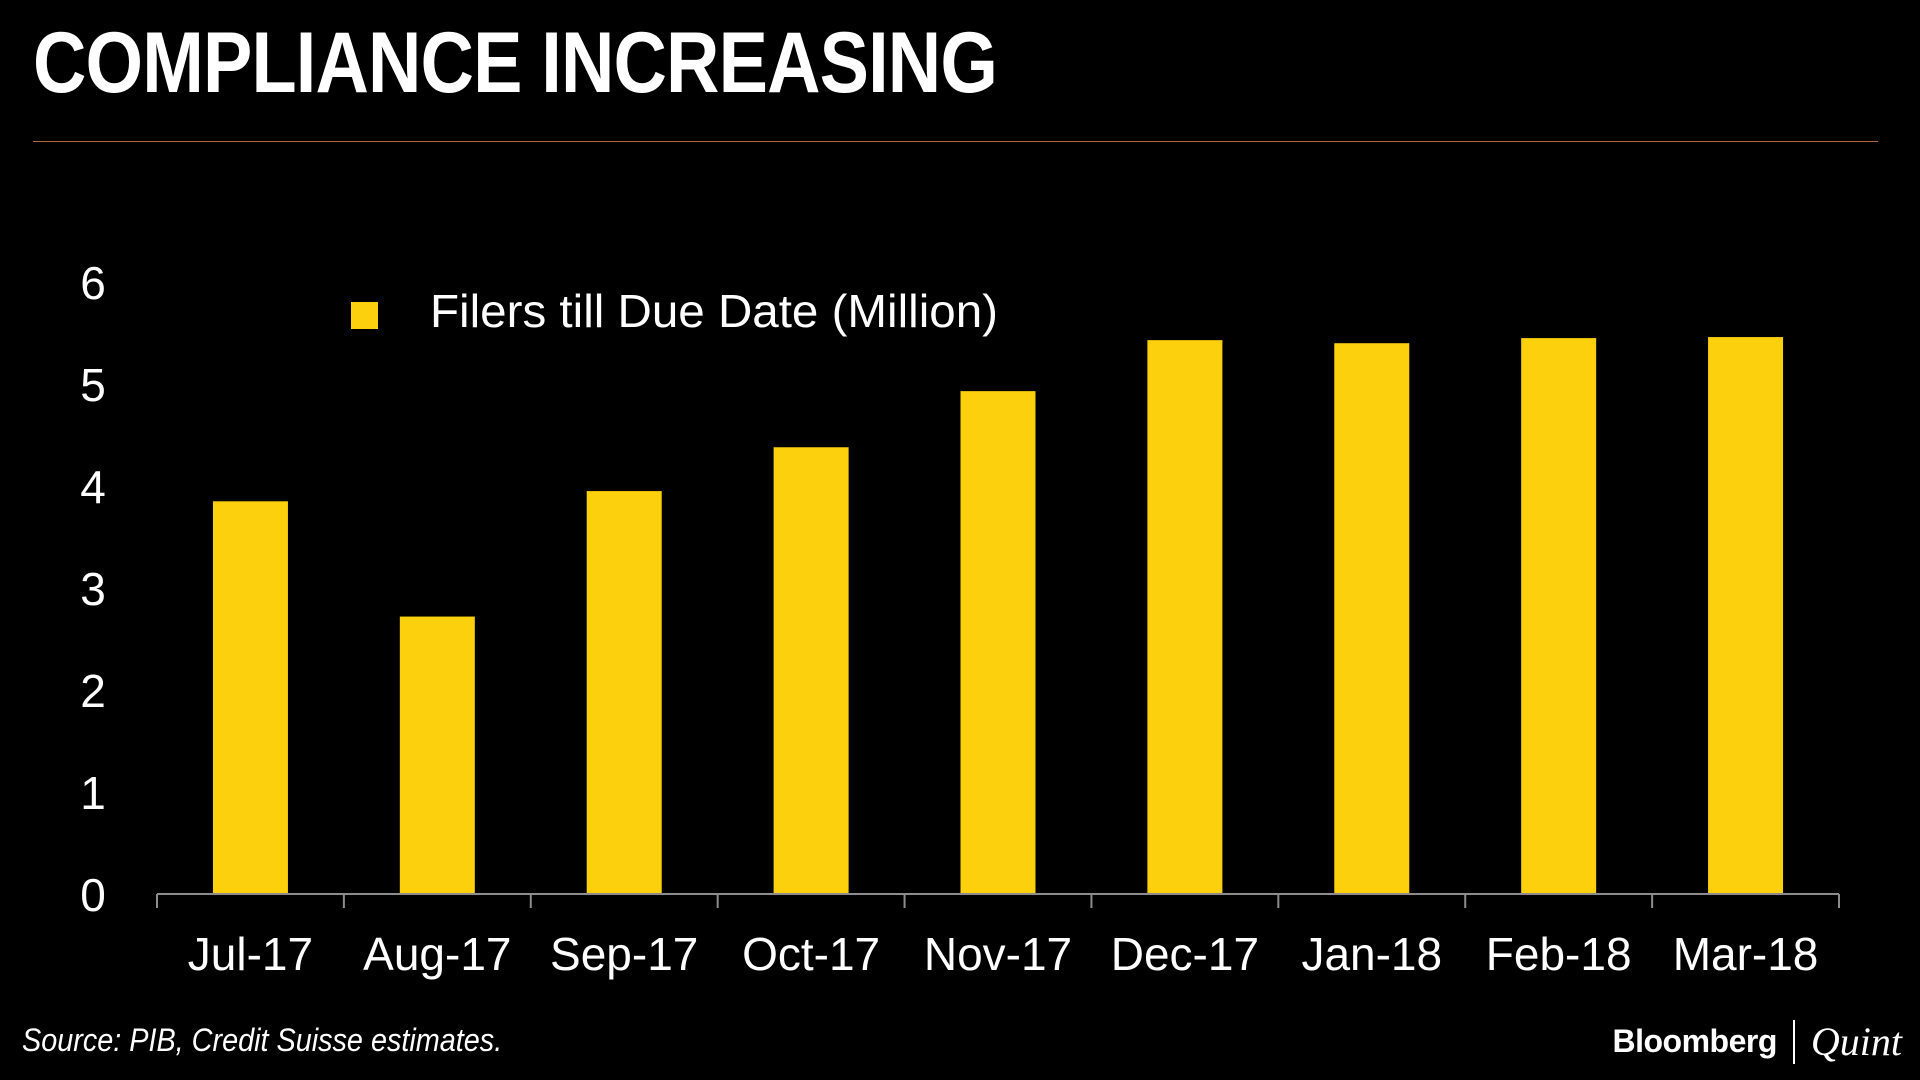 This screenshot has height=1080, width=1920. I want to click on brand-bloomberg: Bloomberg, so click(1694, 1041).